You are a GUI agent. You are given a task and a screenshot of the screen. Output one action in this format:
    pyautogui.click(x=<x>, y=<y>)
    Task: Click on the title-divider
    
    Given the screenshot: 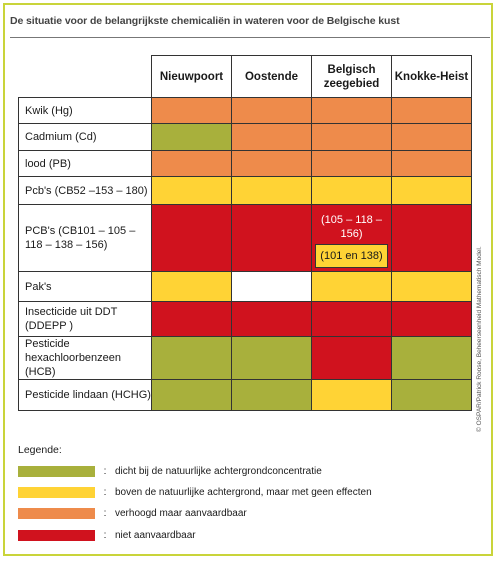 What is the action you would take?
    pyautogui.click(x=250, y=37)
    